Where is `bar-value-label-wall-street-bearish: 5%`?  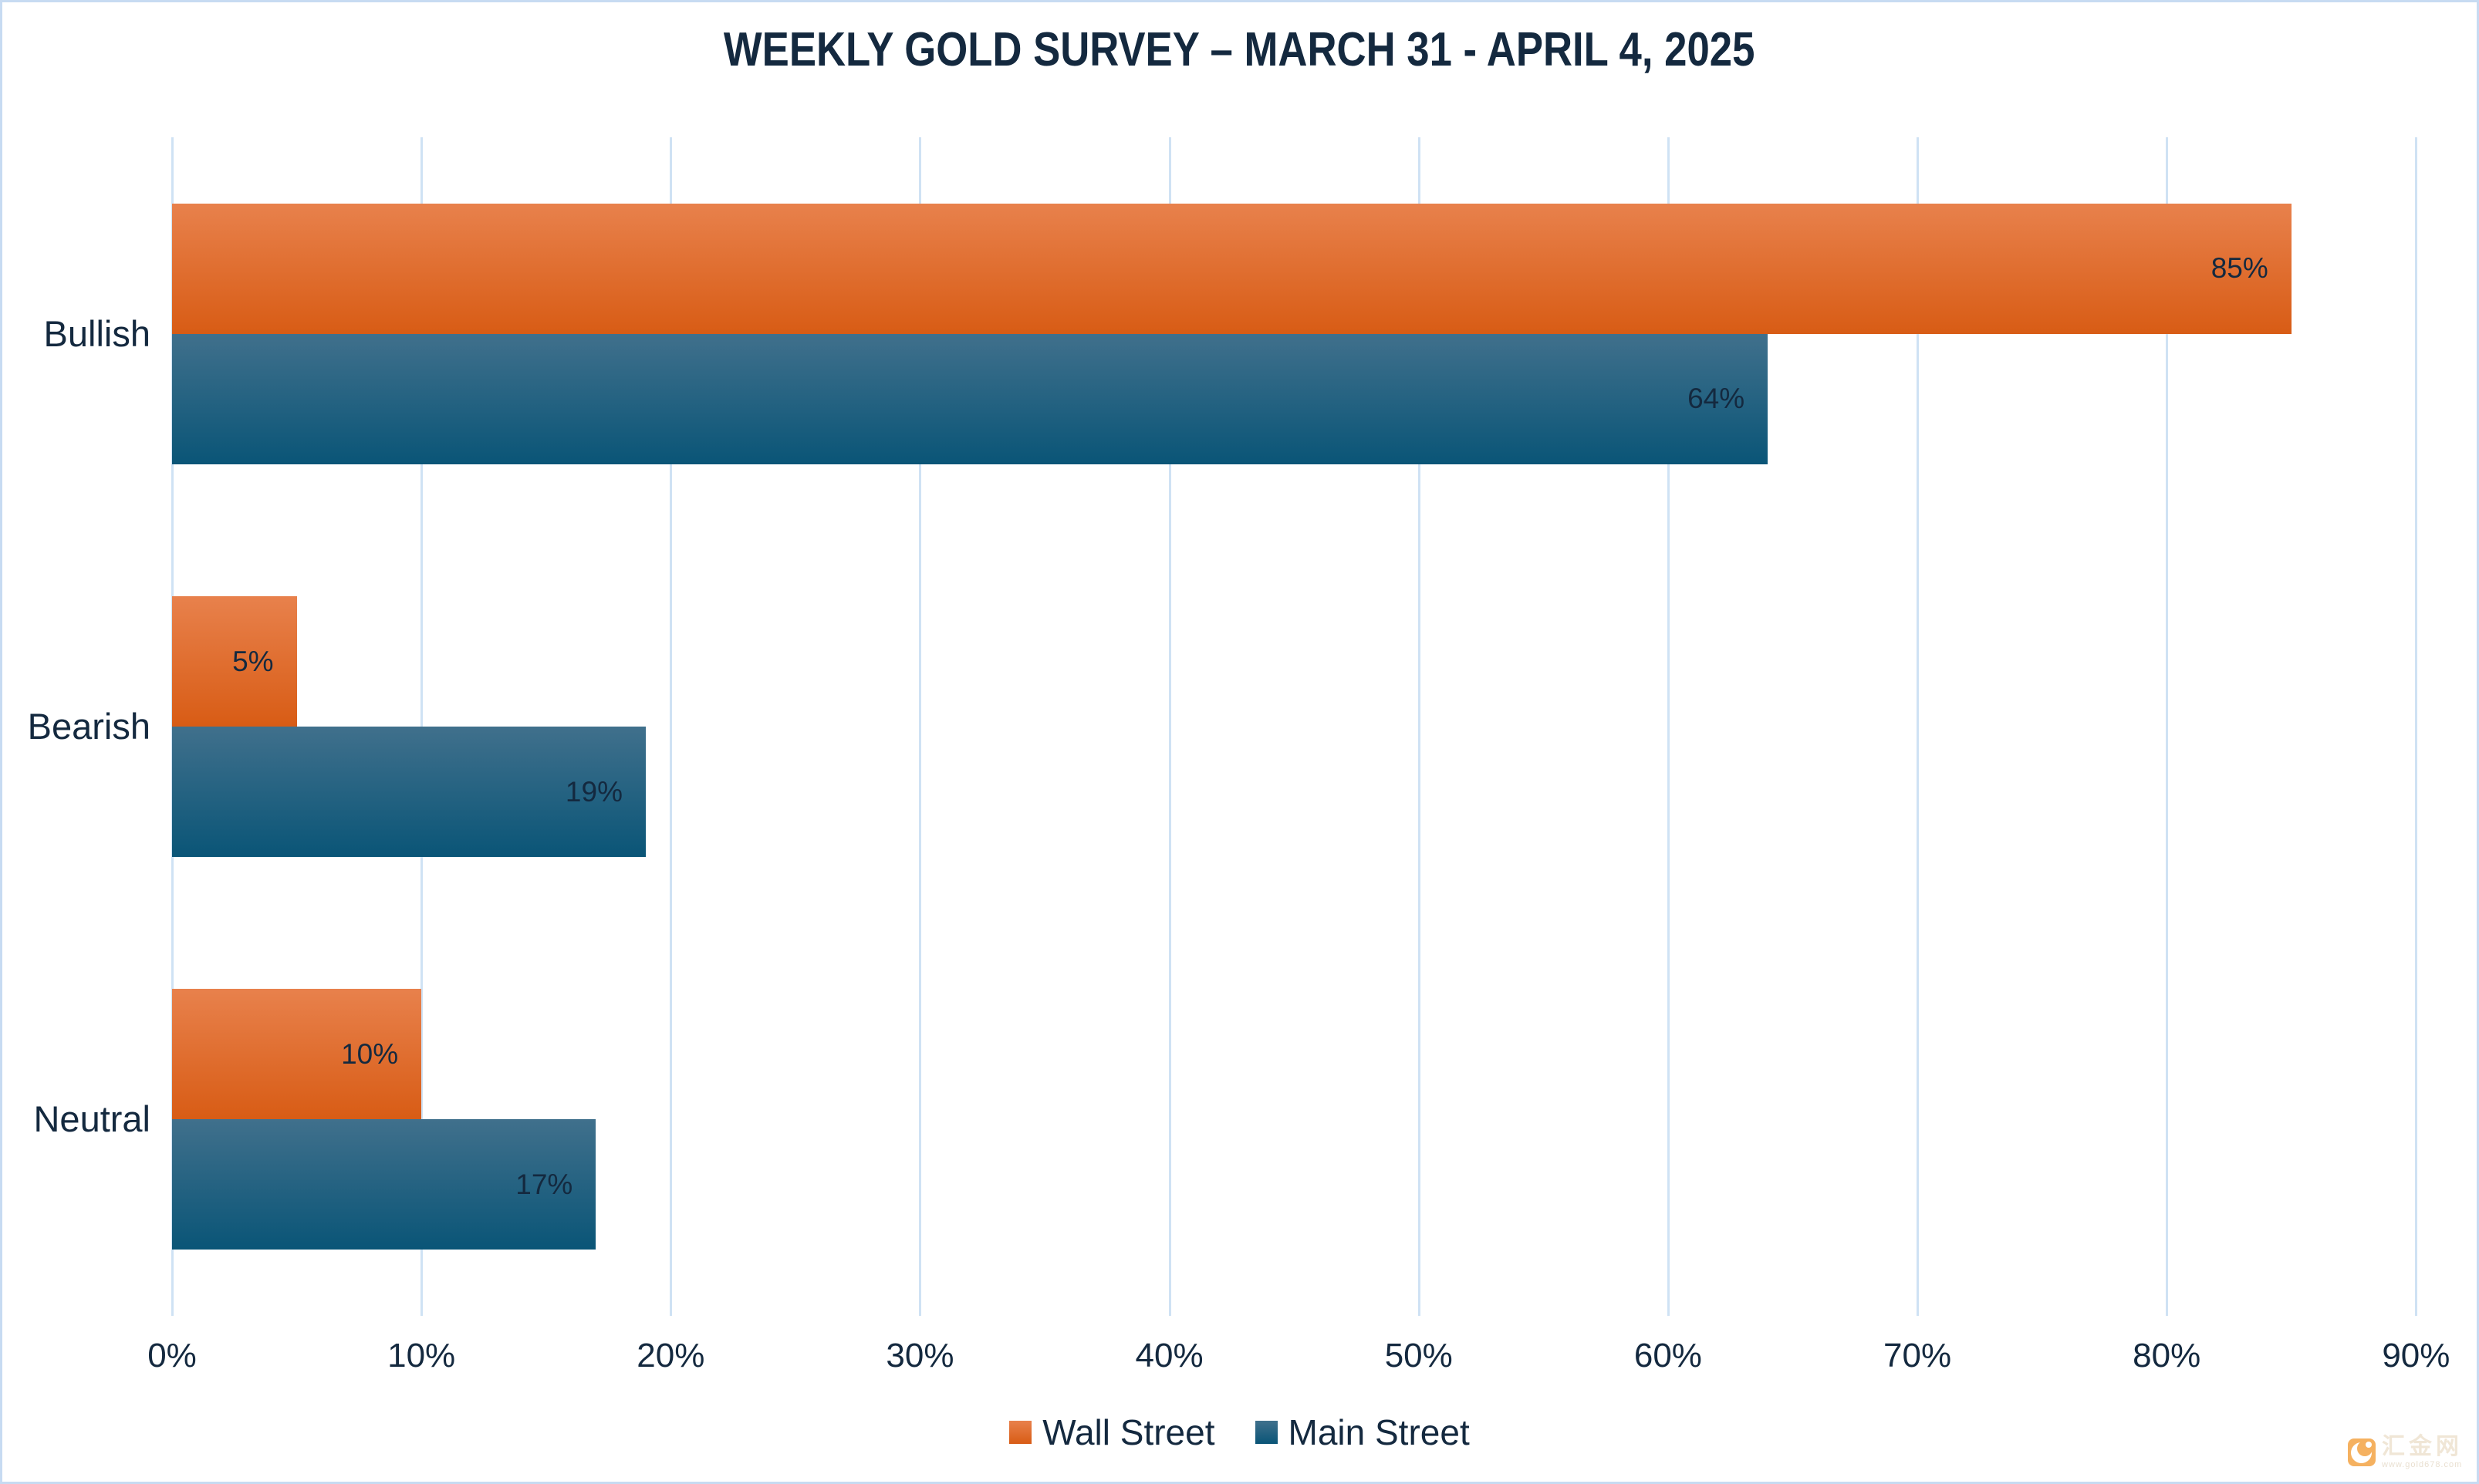
bar-value-label-wall-street-bearish: 5% is located at coordinates (253, 661).